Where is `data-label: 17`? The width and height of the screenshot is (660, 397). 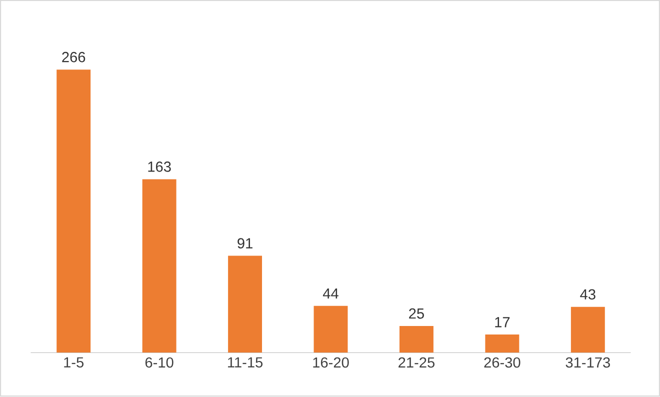 data-label: 17 is located at coordinates (502, 322).